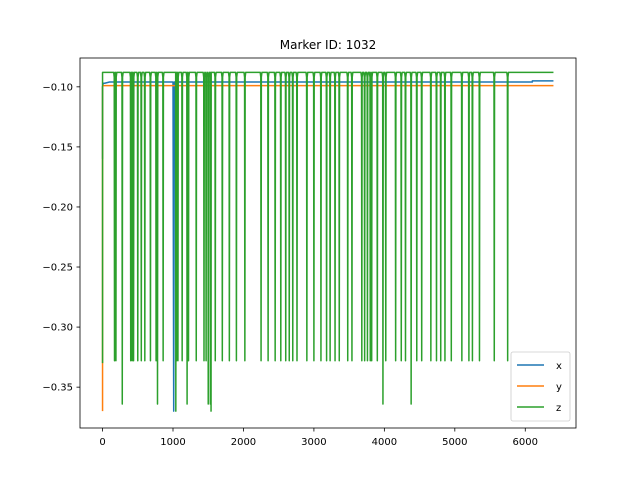 This screenshot has height=480, width=640. I want to click on y-tick-label: −0.20, so click(57, 207).